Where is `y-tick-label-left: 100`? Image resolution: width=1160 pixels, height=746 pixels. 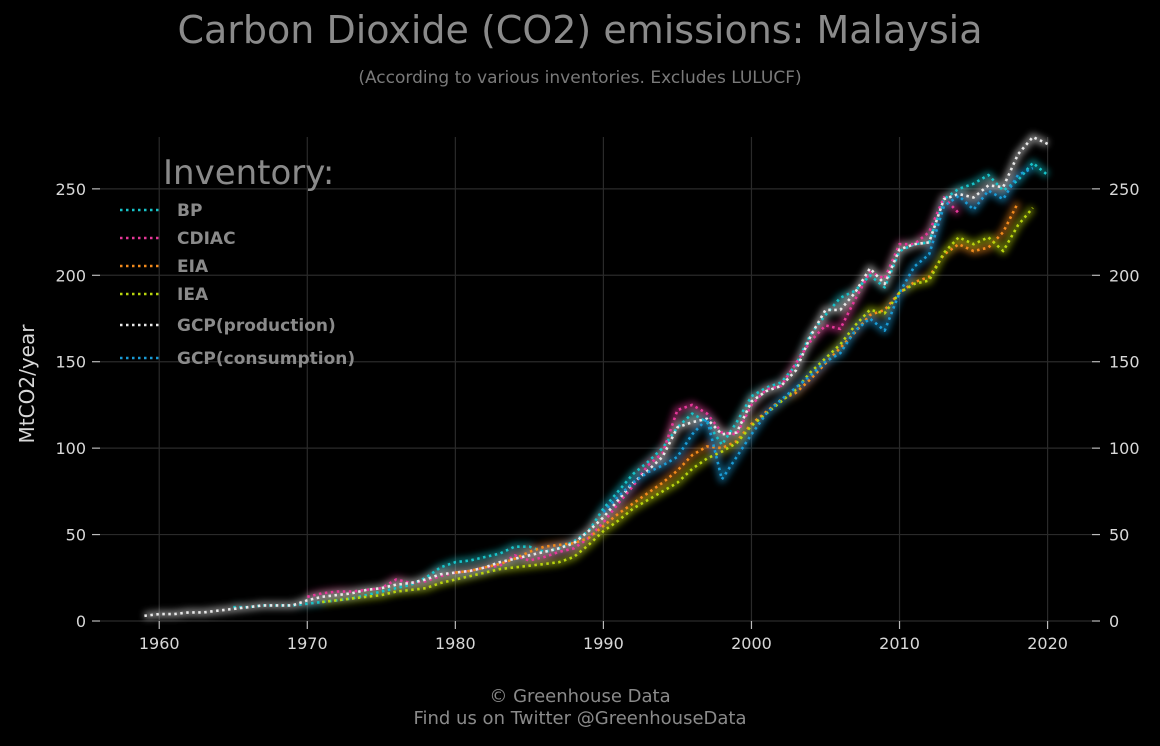
y-tick-label-left: 100 is located at coordinates (70, 448).